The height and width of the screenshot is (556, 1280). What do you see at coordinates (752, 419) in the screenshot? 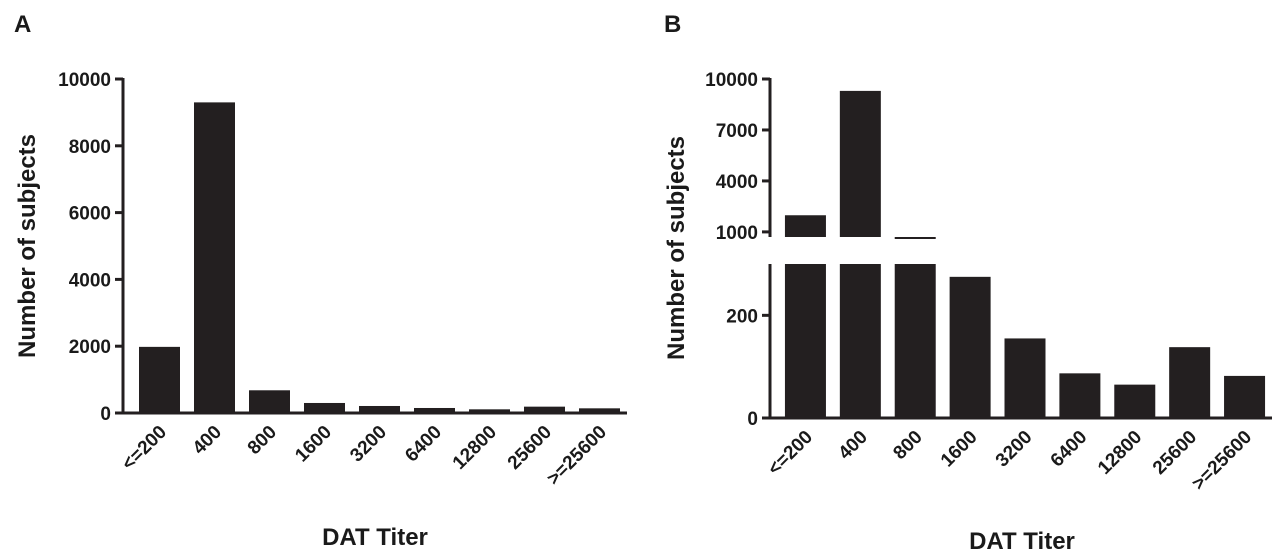
I see `y-tick-label-lower-b: 0` at bounding box center [752, 419].